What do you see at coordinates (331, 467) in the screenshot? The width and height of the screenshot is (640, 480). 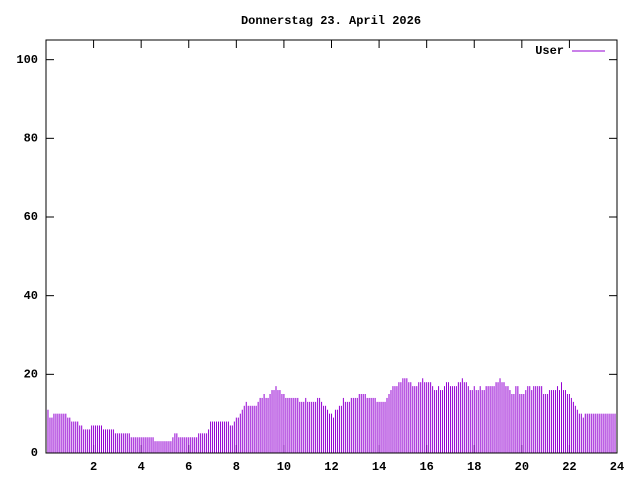 I see `x-tick-label: 12` at bounding box center [331, 467].